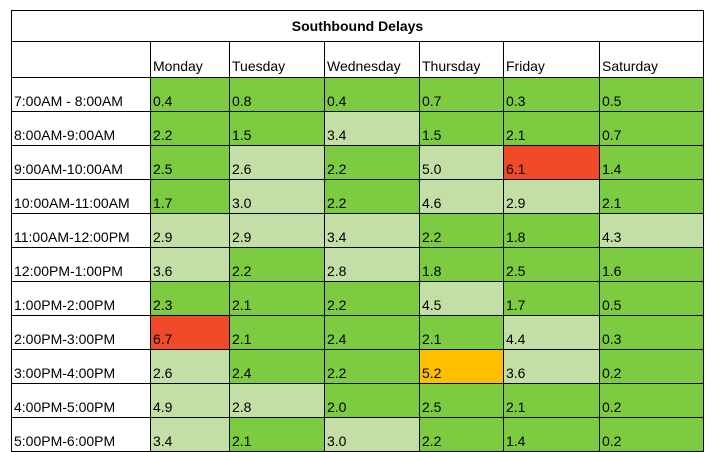  Describe the element at coordinates (551, 298) in the screenshot. I see `delay-cell-friday: 1.7` at that location.